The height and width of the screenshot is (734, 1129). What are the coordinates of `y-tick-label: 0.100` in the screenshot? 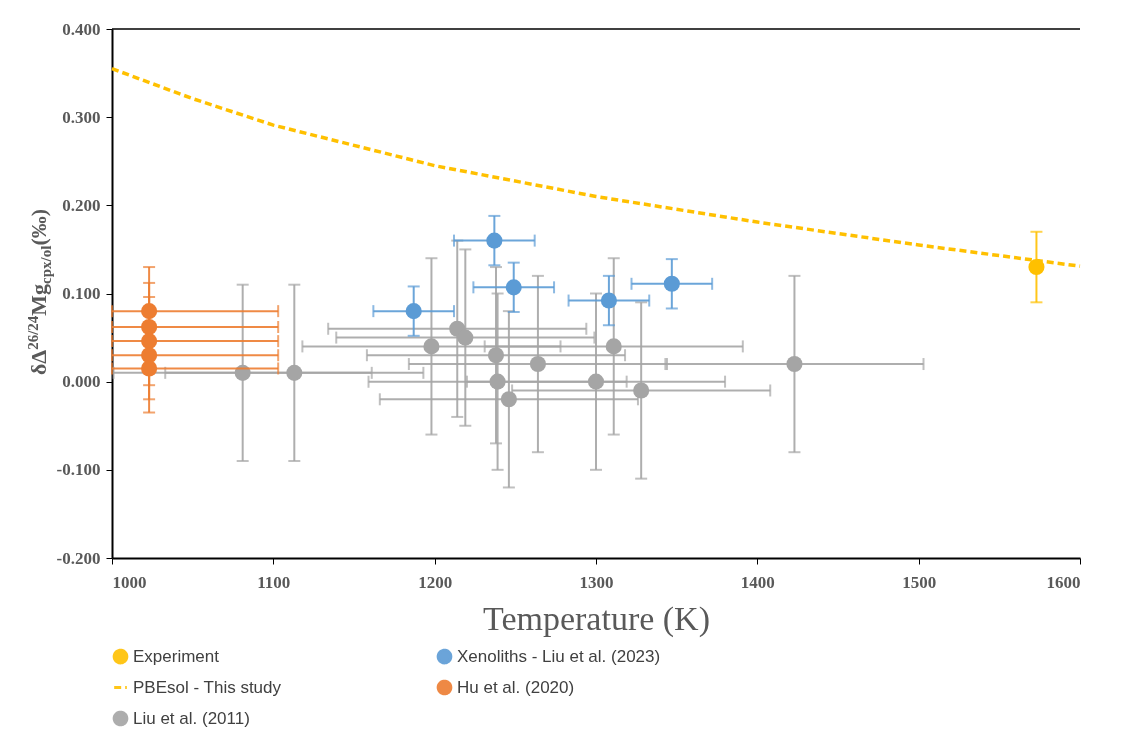 It's located at (81, 293).